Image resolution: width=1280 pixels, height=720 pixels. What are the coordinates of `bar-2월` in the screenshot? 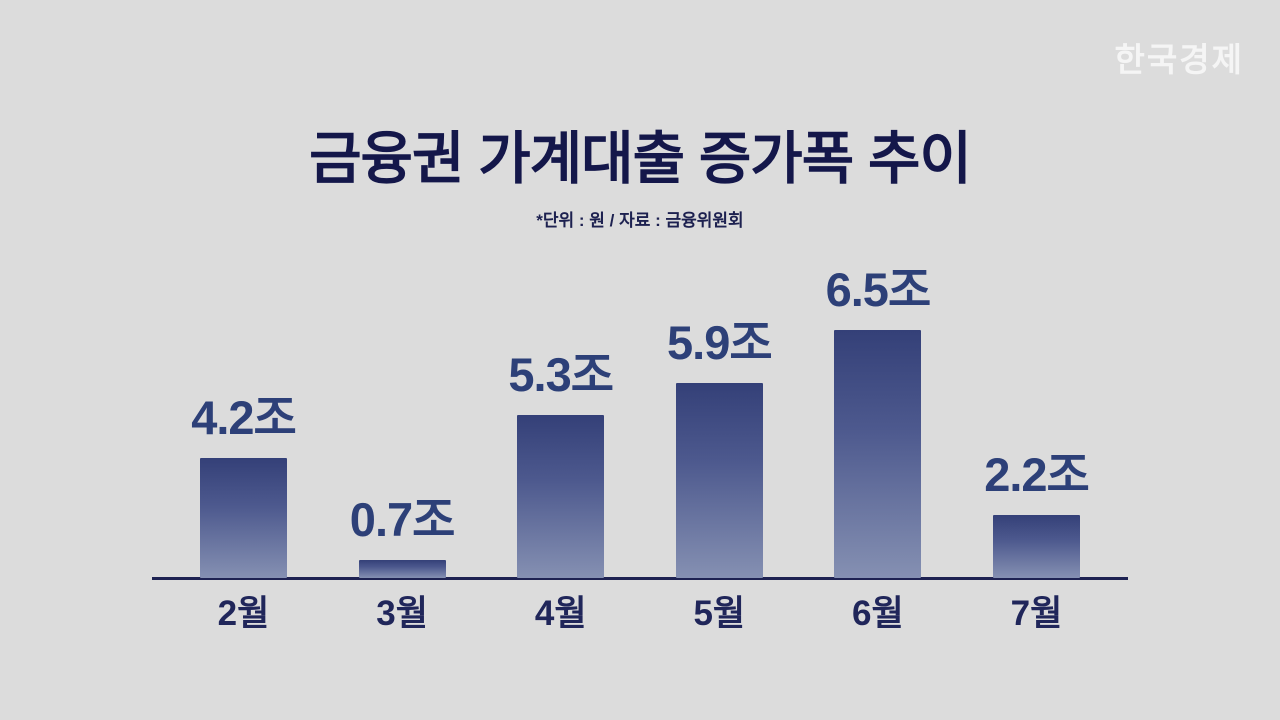 It's located at (243, 518).